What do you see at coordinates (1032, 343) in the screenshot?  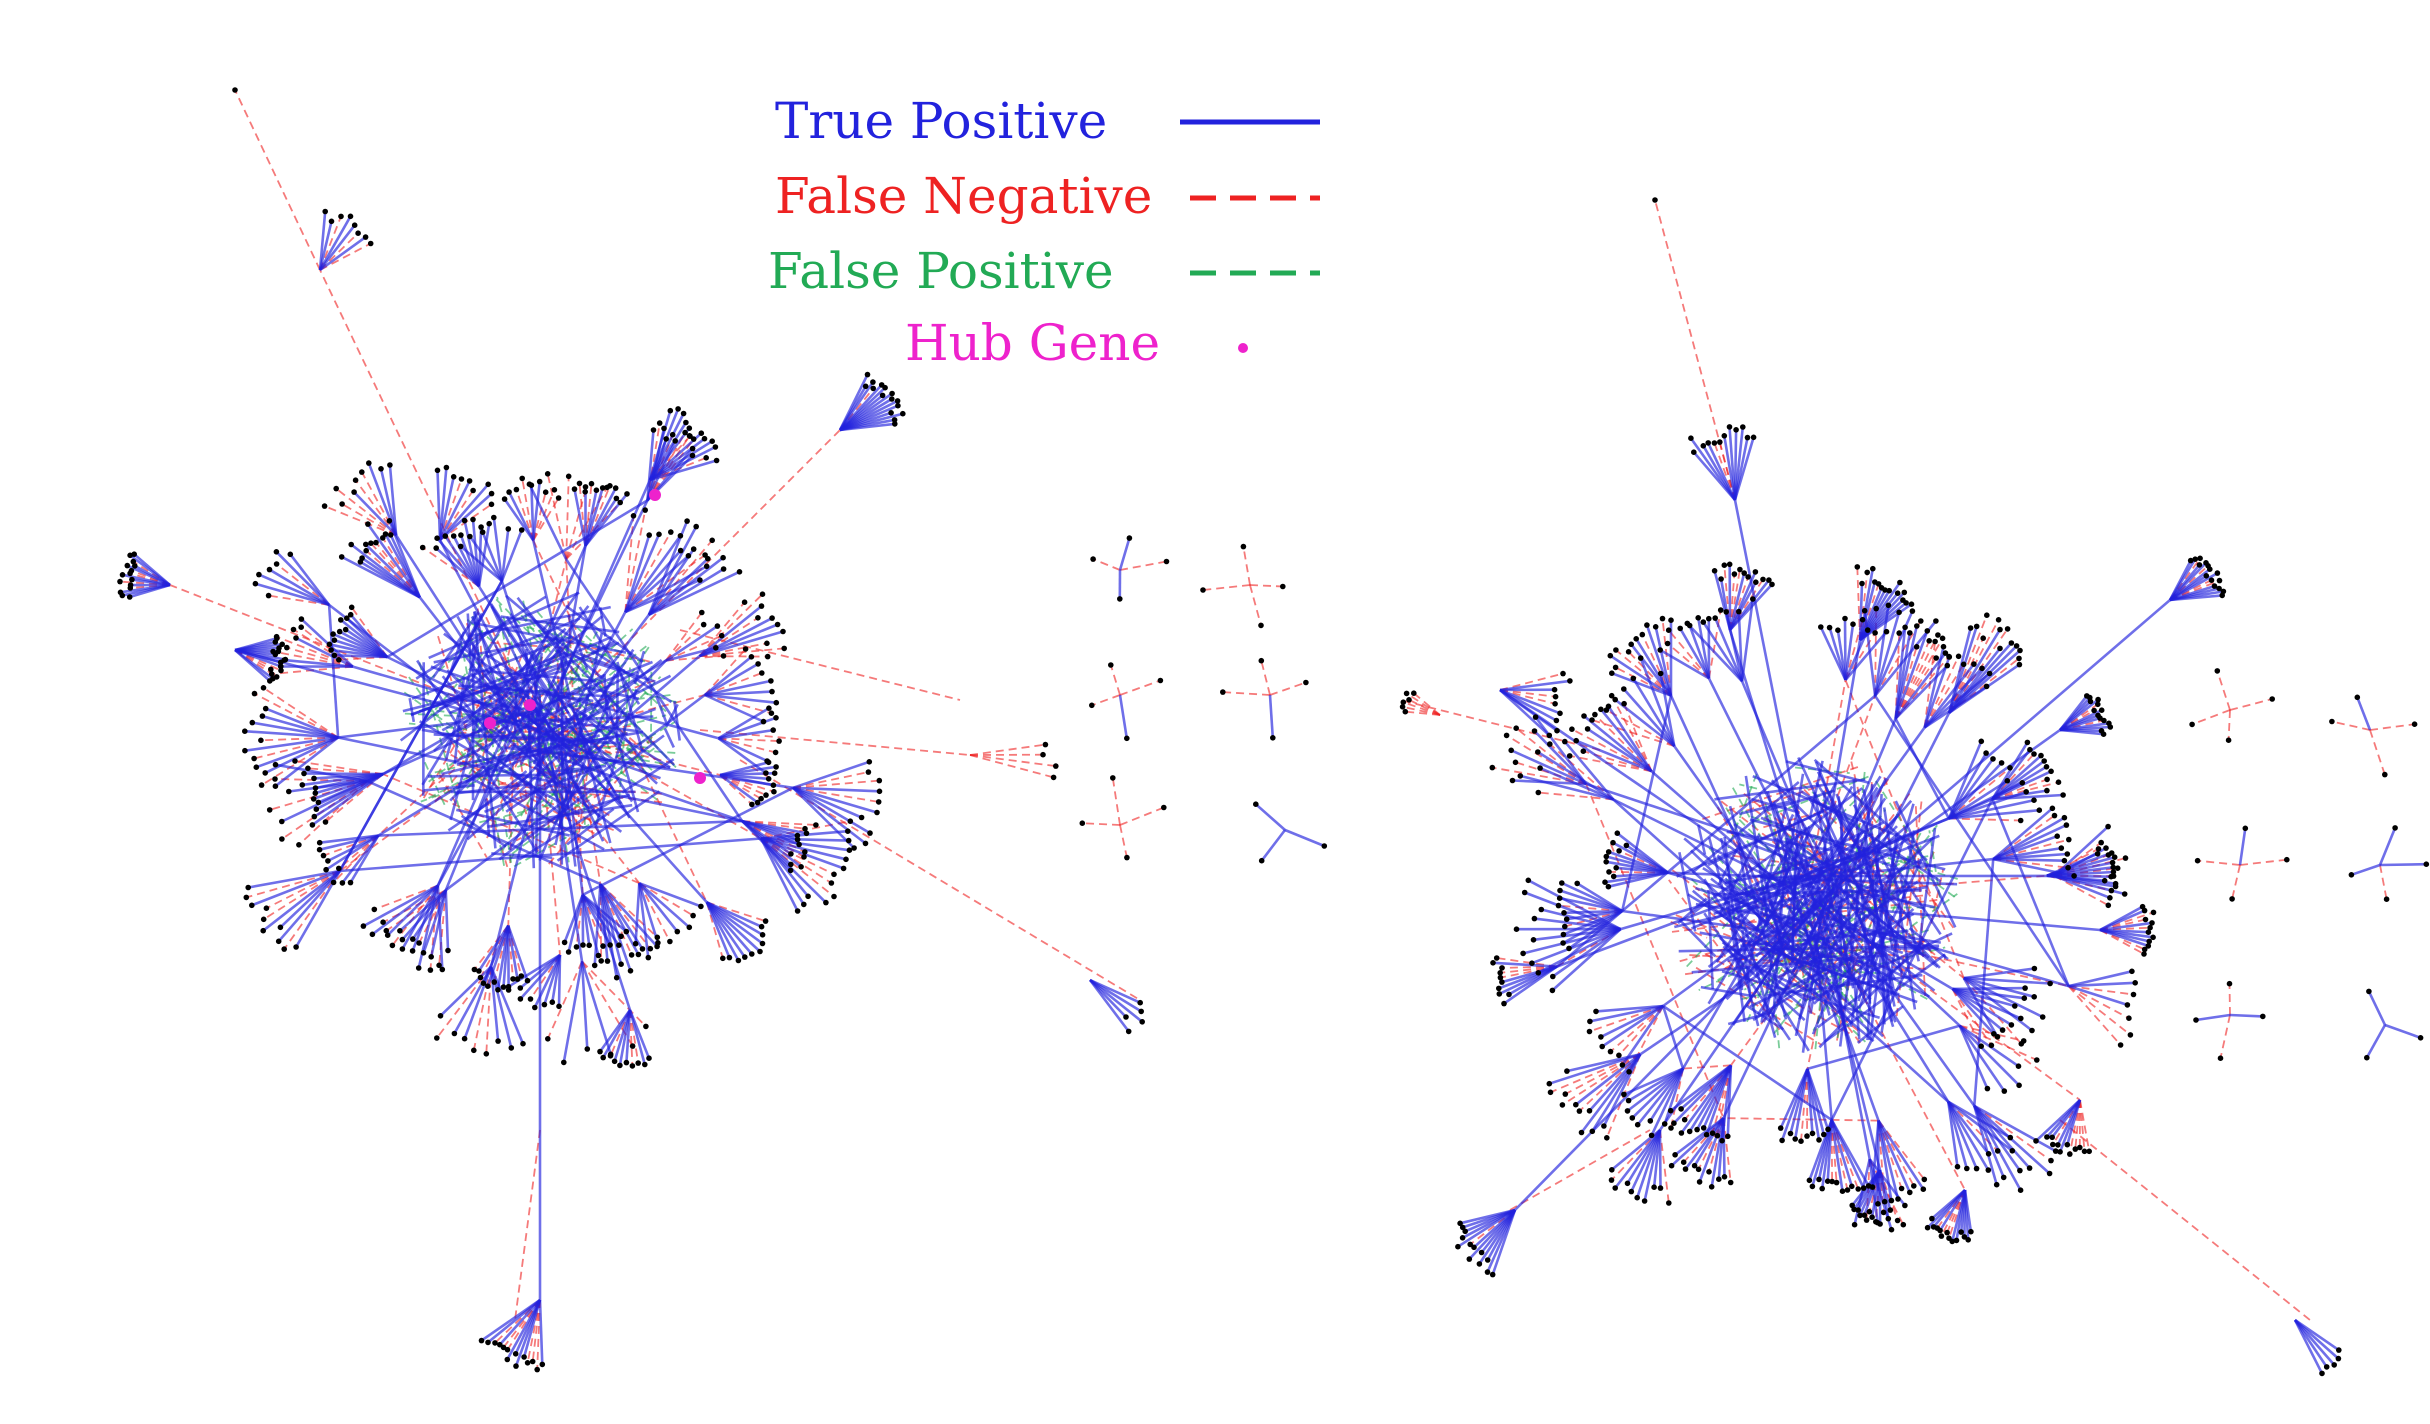 I see `legend-label-hub-gene: Hub Gene` at bounding box center [1032, 343].